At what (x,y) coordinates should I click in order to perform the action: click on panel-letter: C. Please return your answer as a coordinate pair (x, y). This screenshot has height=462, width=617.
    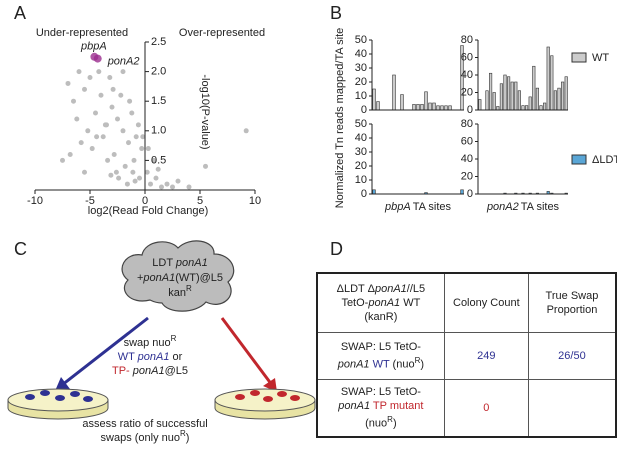
    Looking at the image, I should click on (20, 249).